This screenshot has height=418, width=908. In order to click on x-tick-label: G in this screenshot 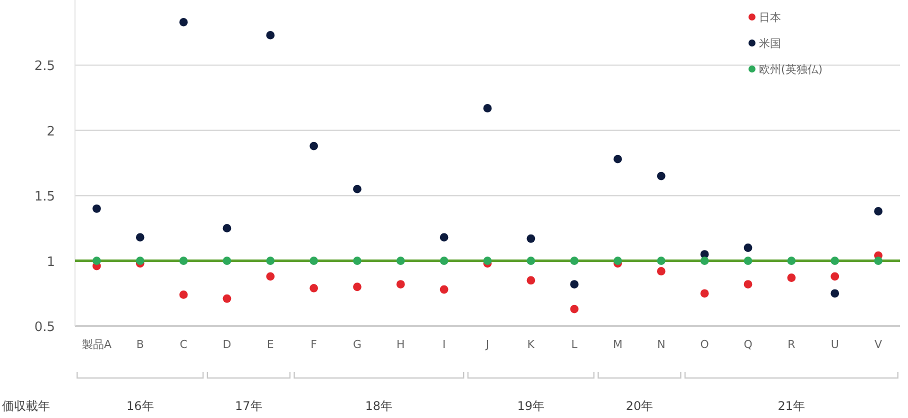, I will do `click(357, 344)`.